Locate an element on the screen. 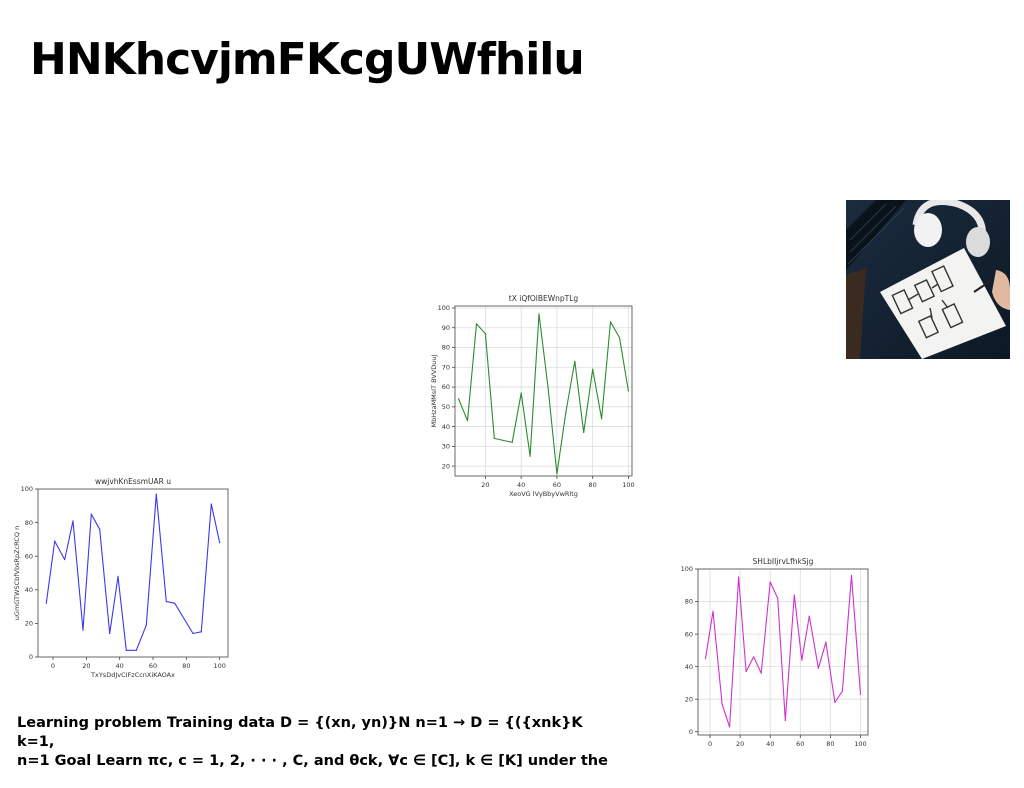 The height and width of the screenshot is (788, 1024). x-axis-label: TxYsDdJvCIFzCcnXiKAOAx is located at coordinates (132, 675).